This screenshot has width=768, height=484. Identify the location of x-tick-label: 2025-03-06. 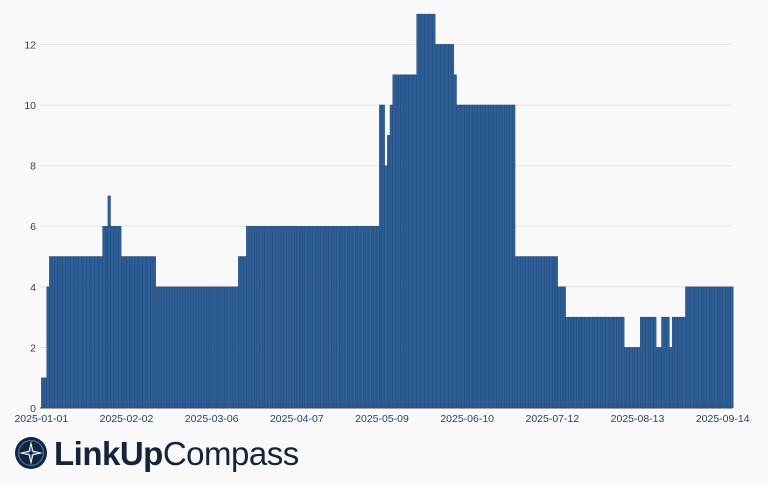
(212, 419).